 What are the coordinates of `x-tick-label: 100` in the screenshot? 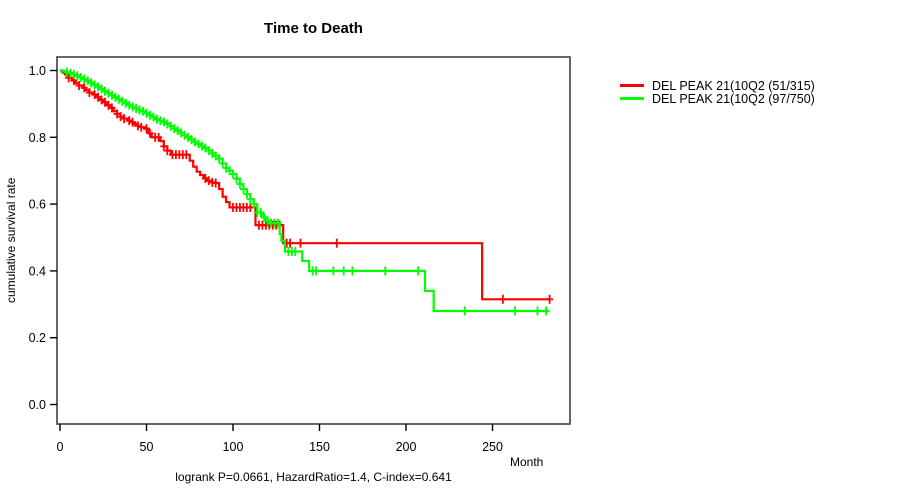 It's located at (233, 447).